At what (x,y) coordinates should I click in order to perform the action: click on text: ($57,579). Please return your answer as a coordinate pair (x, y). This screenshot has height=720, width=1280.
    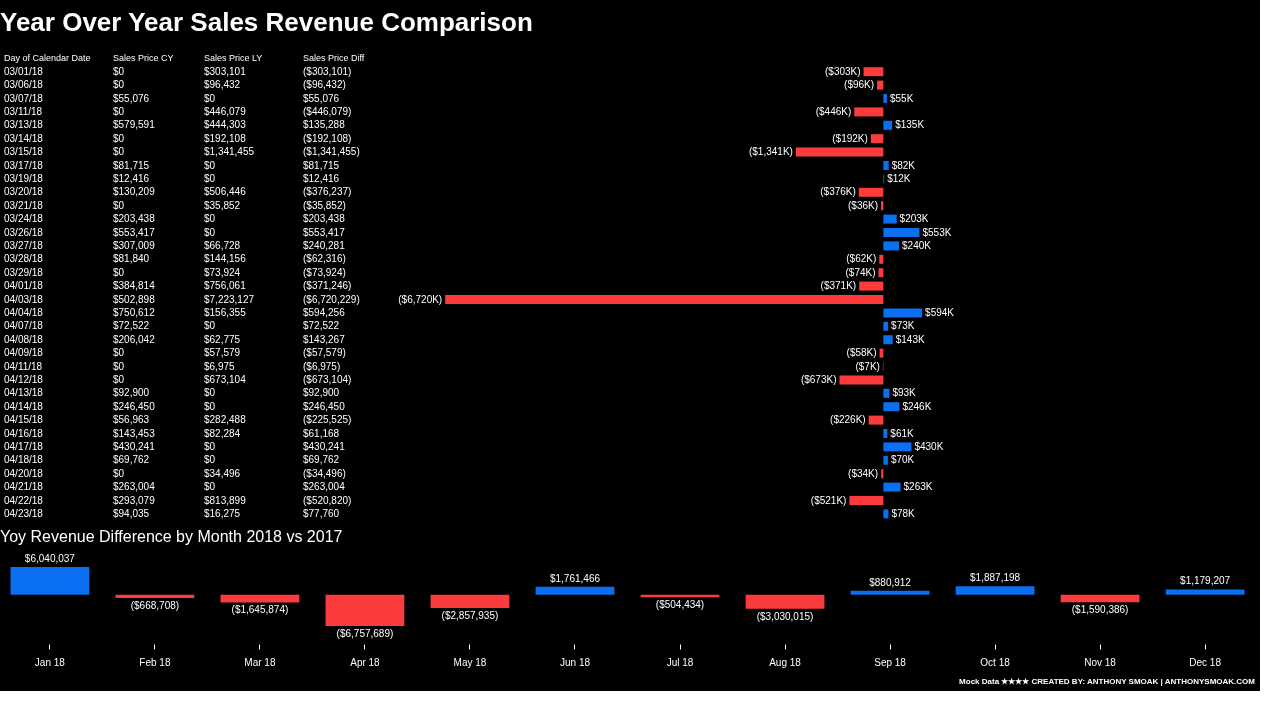
    Looking at the image, I should click on (324, 353).